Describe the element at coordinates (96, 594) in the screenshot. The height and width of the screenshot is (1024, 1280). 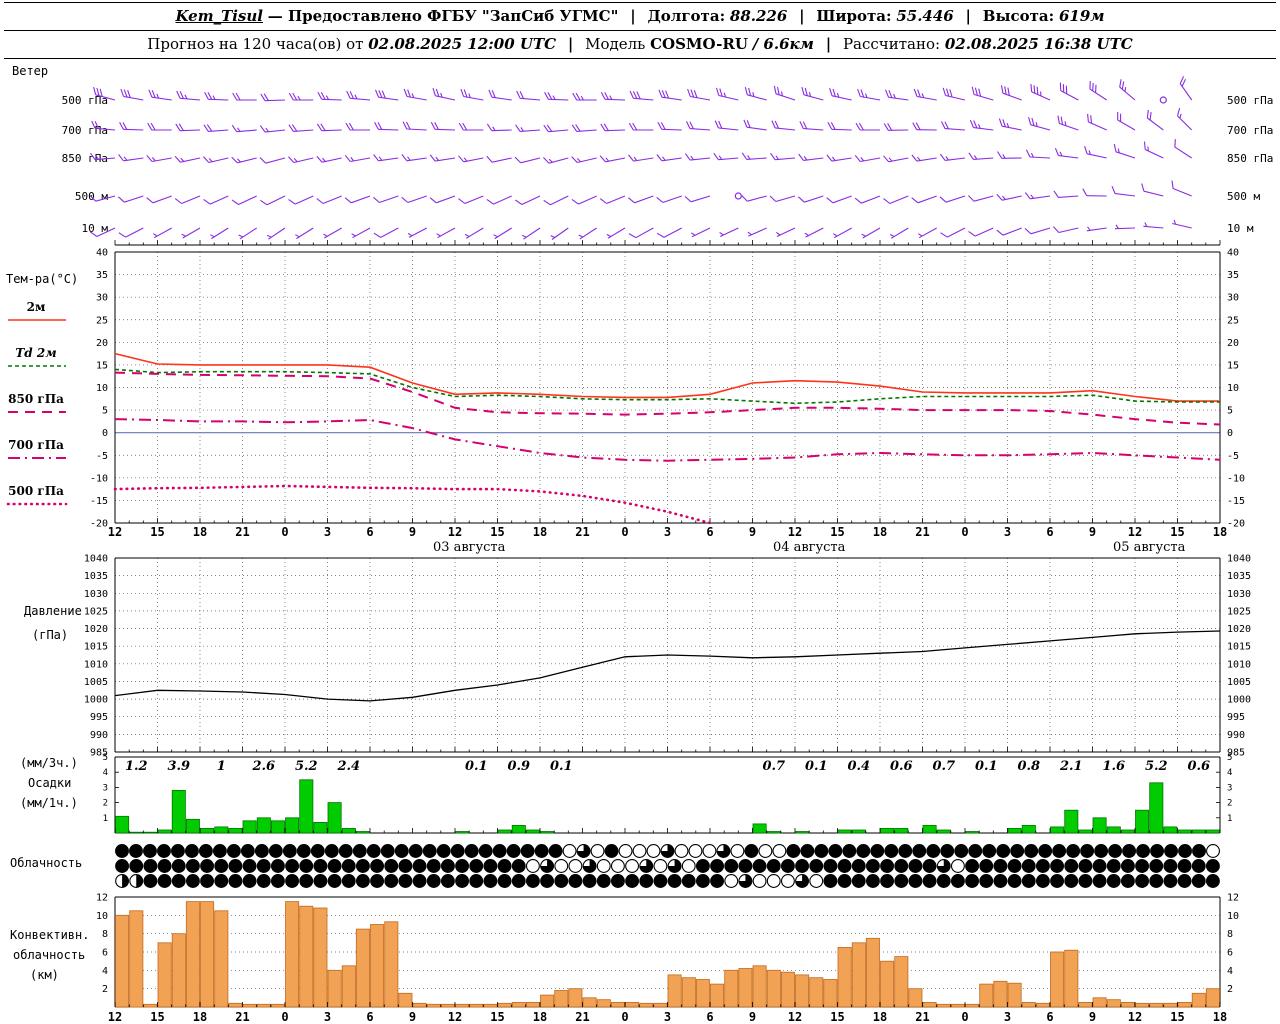
I see `pressure-ytick: 1030` at that location.